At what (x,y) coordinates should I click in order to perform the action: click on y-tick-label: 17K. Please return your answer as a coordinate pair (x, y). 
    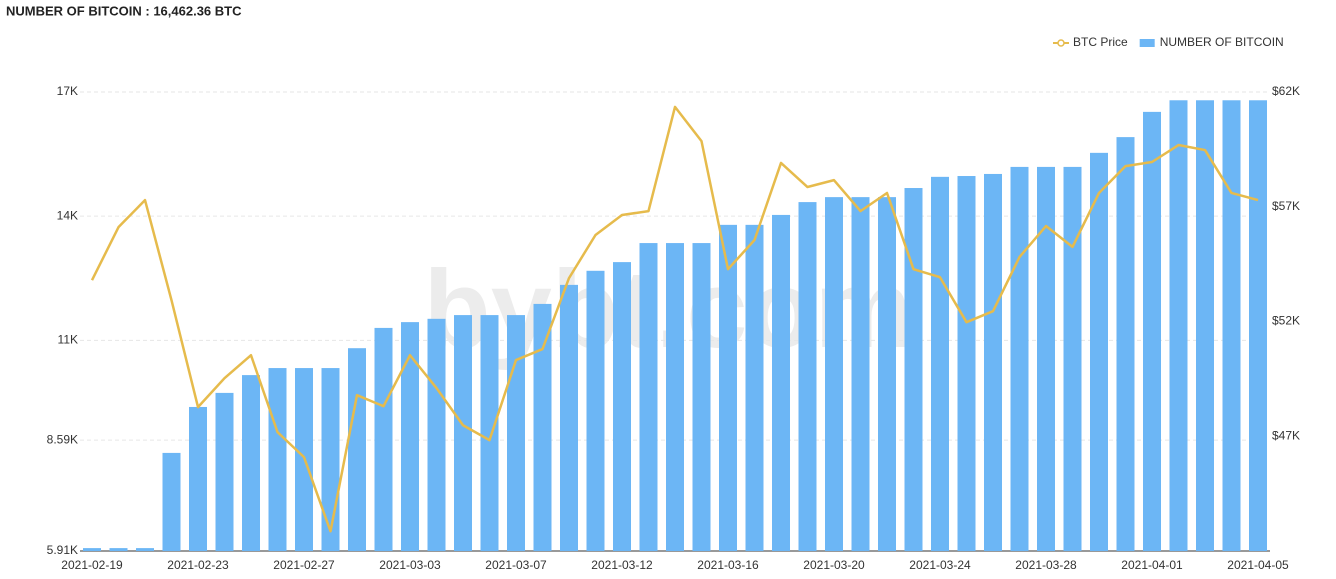
    Looking at the image, I should click on (67, 91).